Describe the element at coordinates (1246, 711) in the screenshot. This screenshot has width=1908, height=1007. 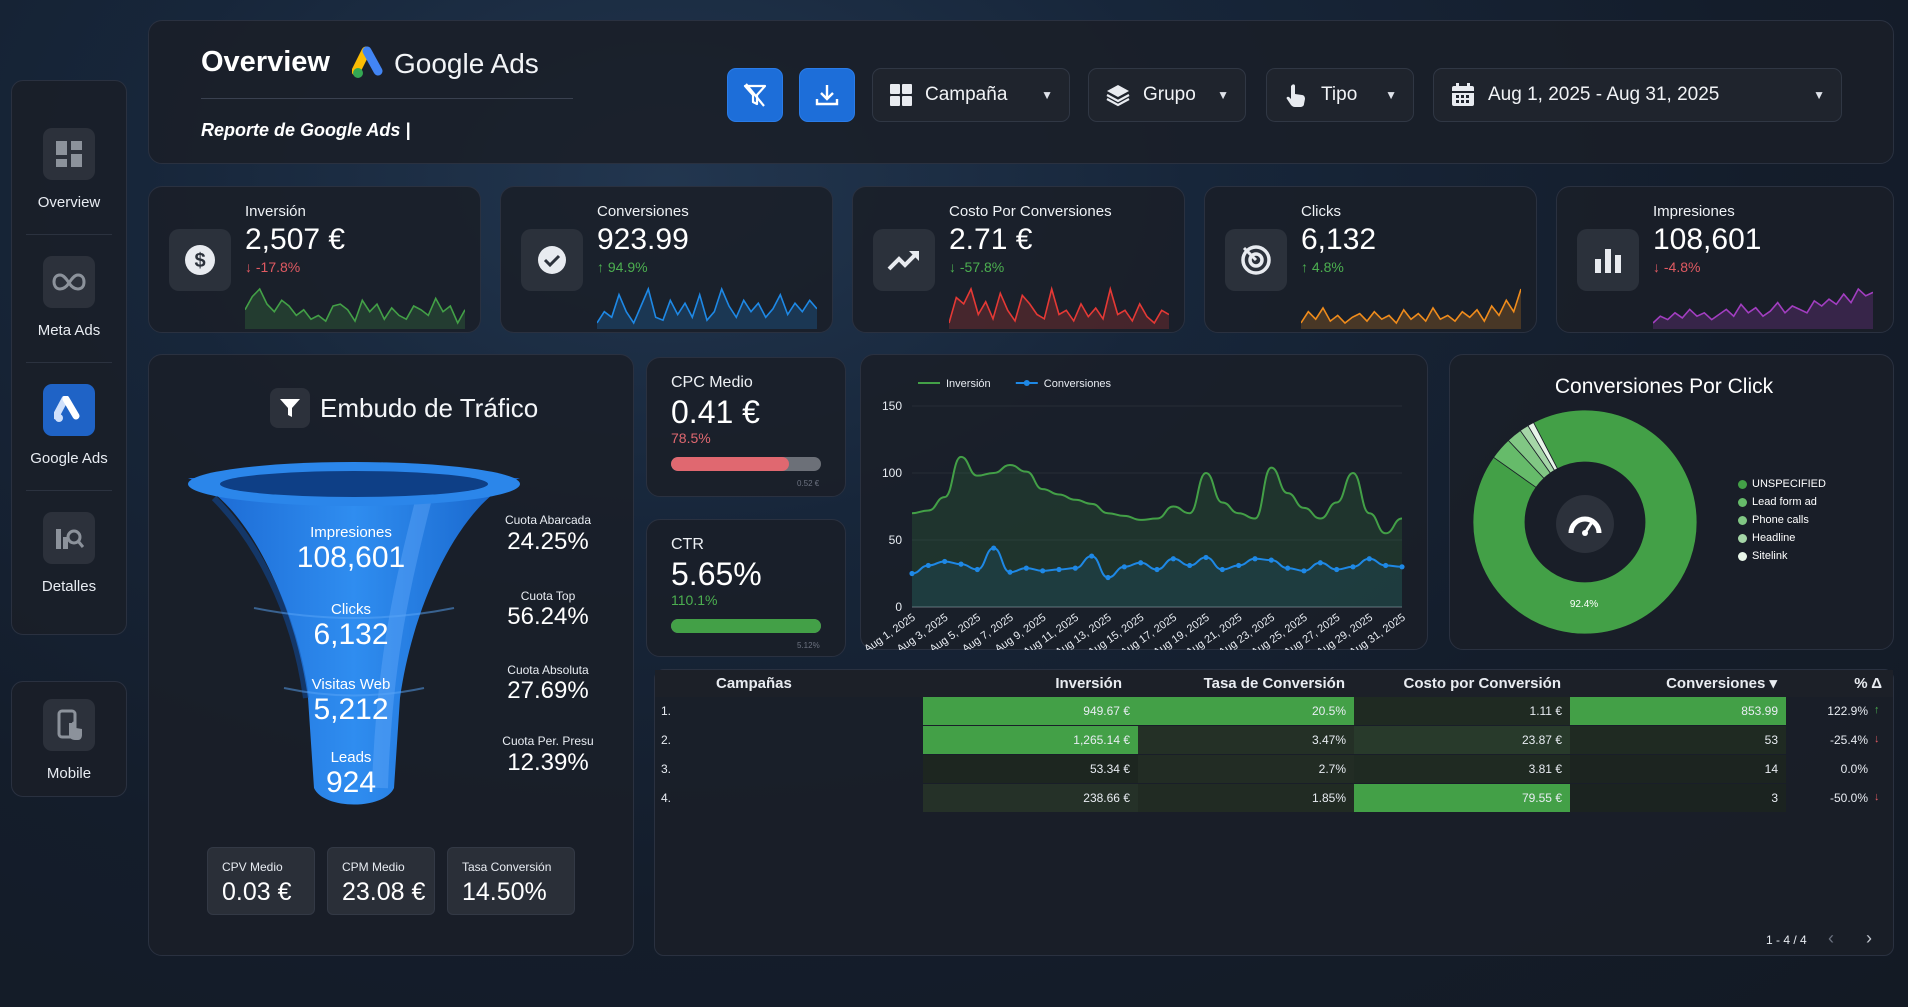
I see `table-cell: 20.5%` at that location.